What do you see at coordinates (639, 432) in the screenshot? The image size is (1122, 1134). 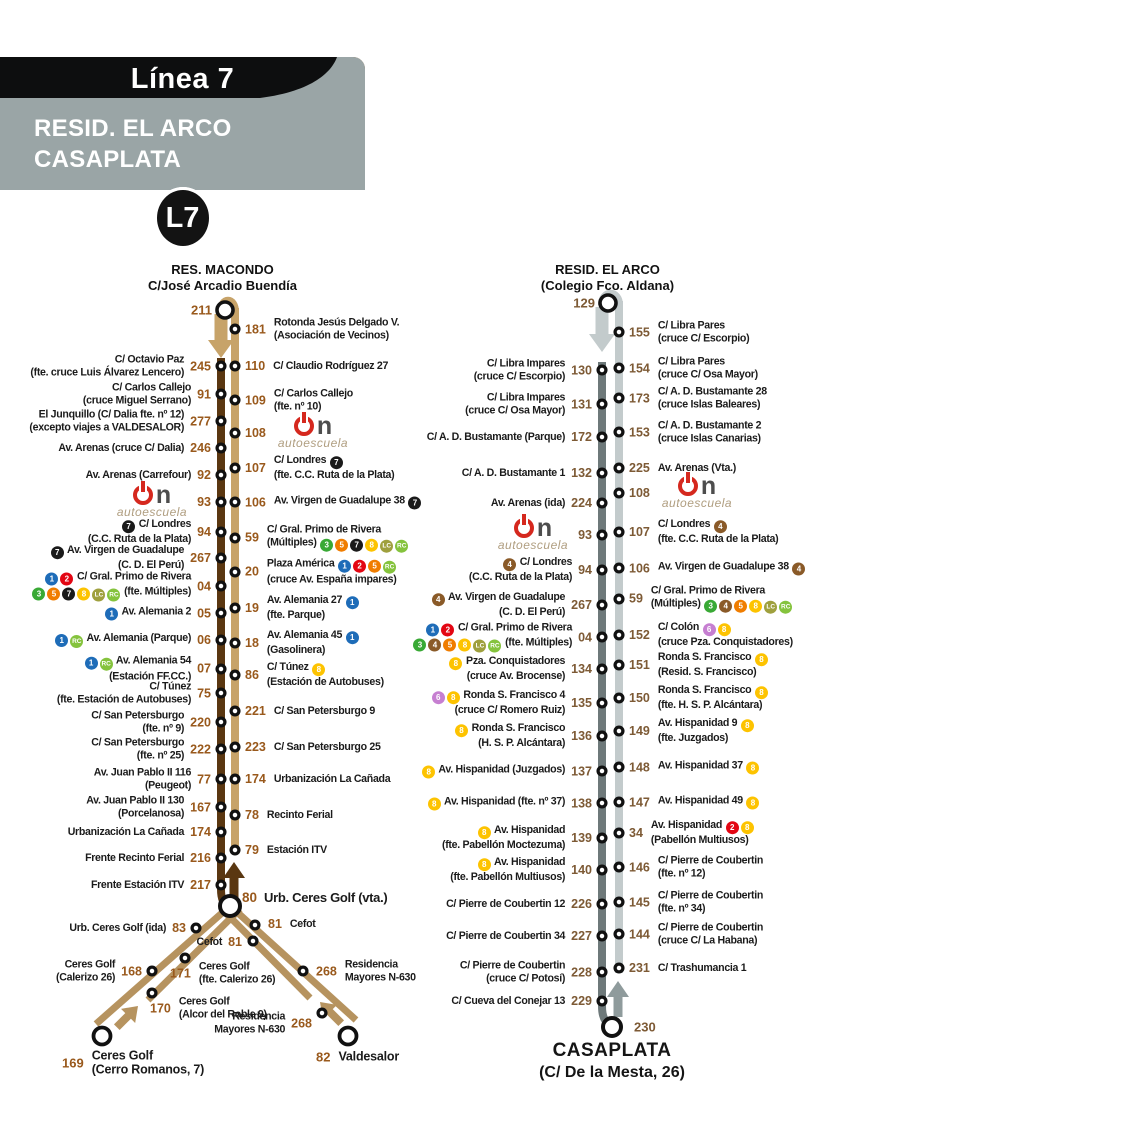 I see `stop-number: 153` at bounding box center [639, 432].